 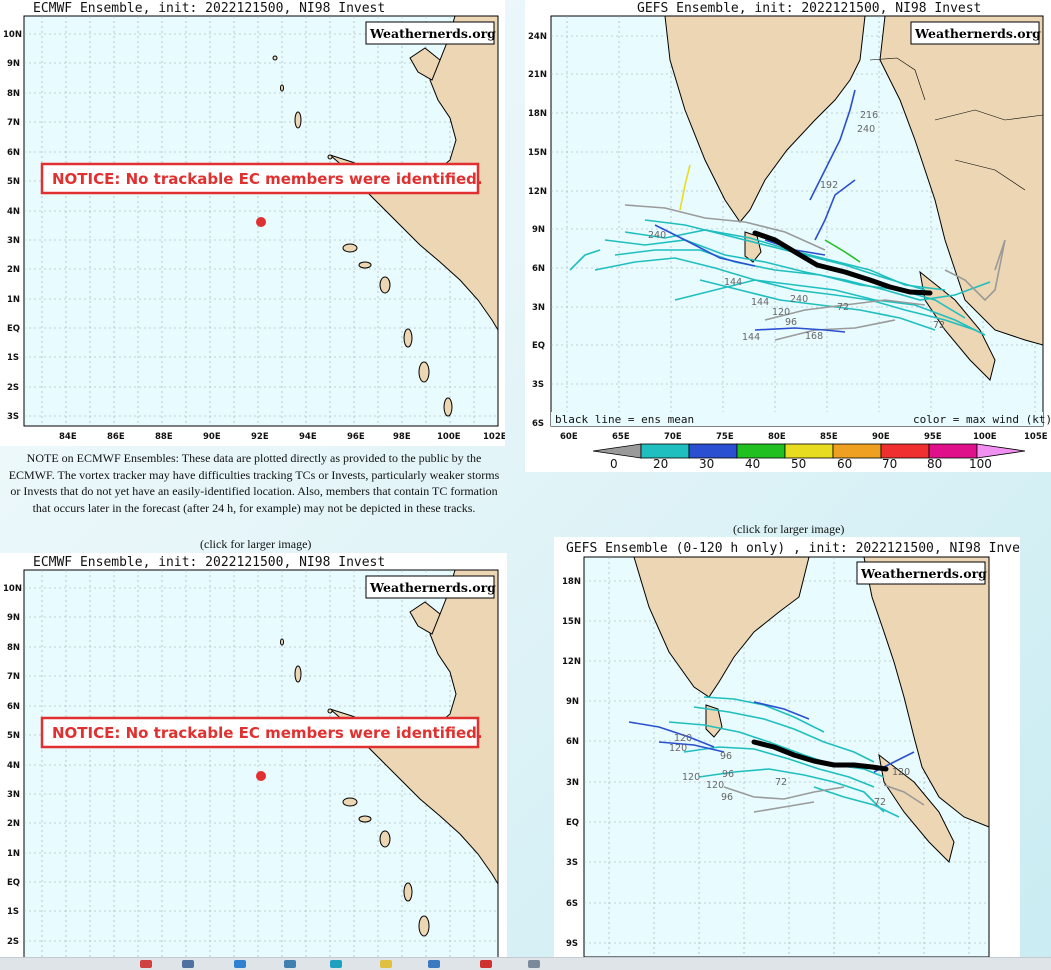 I want to click on colorbar-labels: 0 20 30 40 50 60 70 80 100, so click(x=801, y=464).